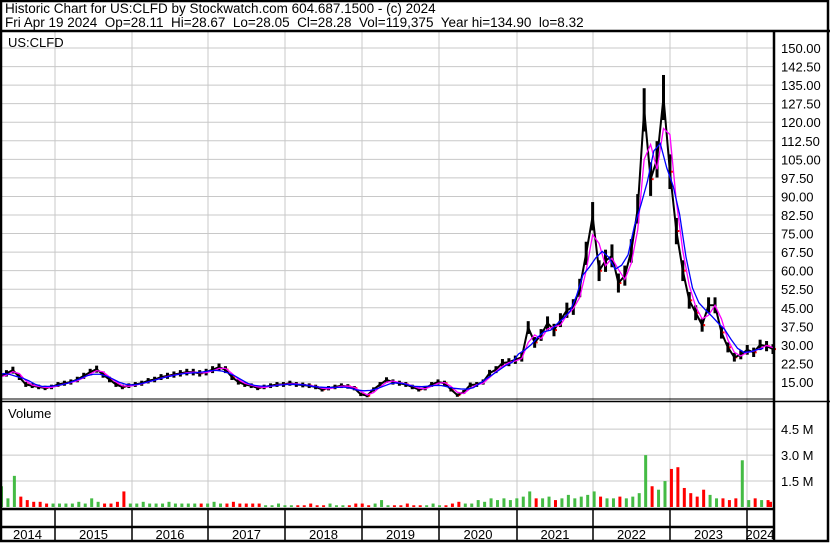 The height and width of the screenshot is (543, 830). Describe the element at coordinates (801, 85) in the screenshot. I see `price-tick-label: 135.00` at that location.